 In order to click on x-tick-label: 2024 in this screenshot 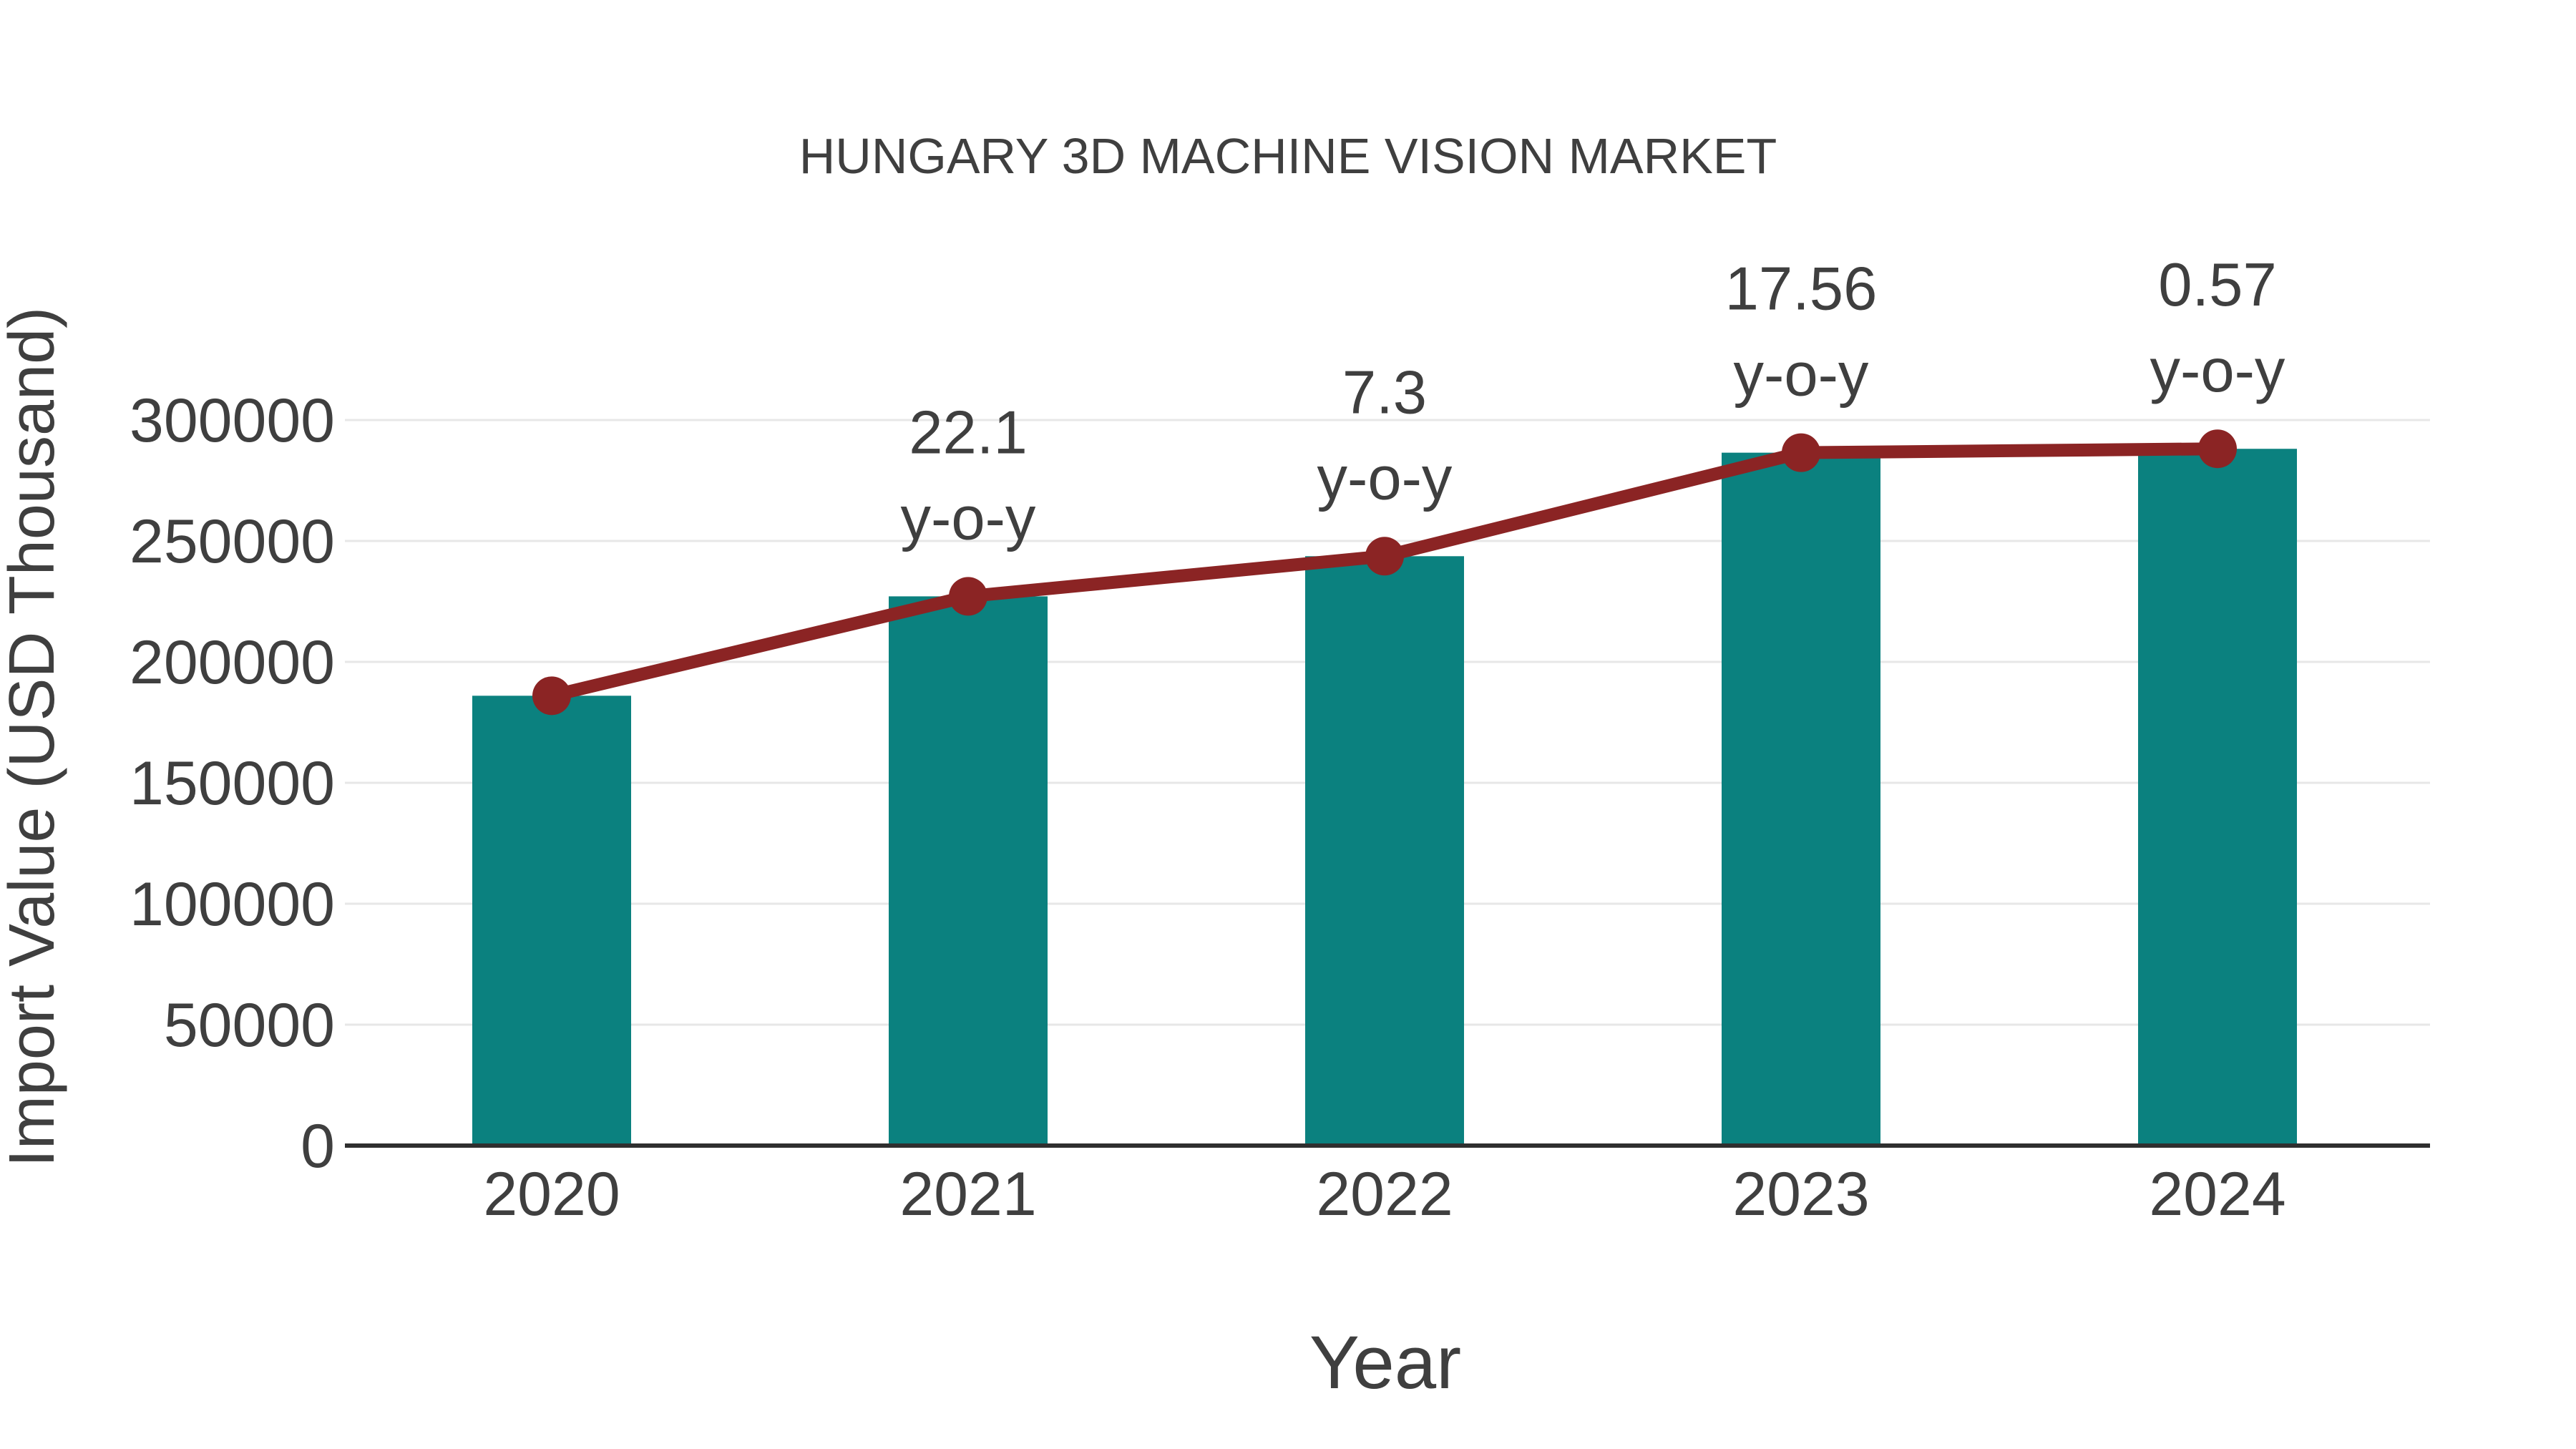, I will do `click(2217, 1194)`.